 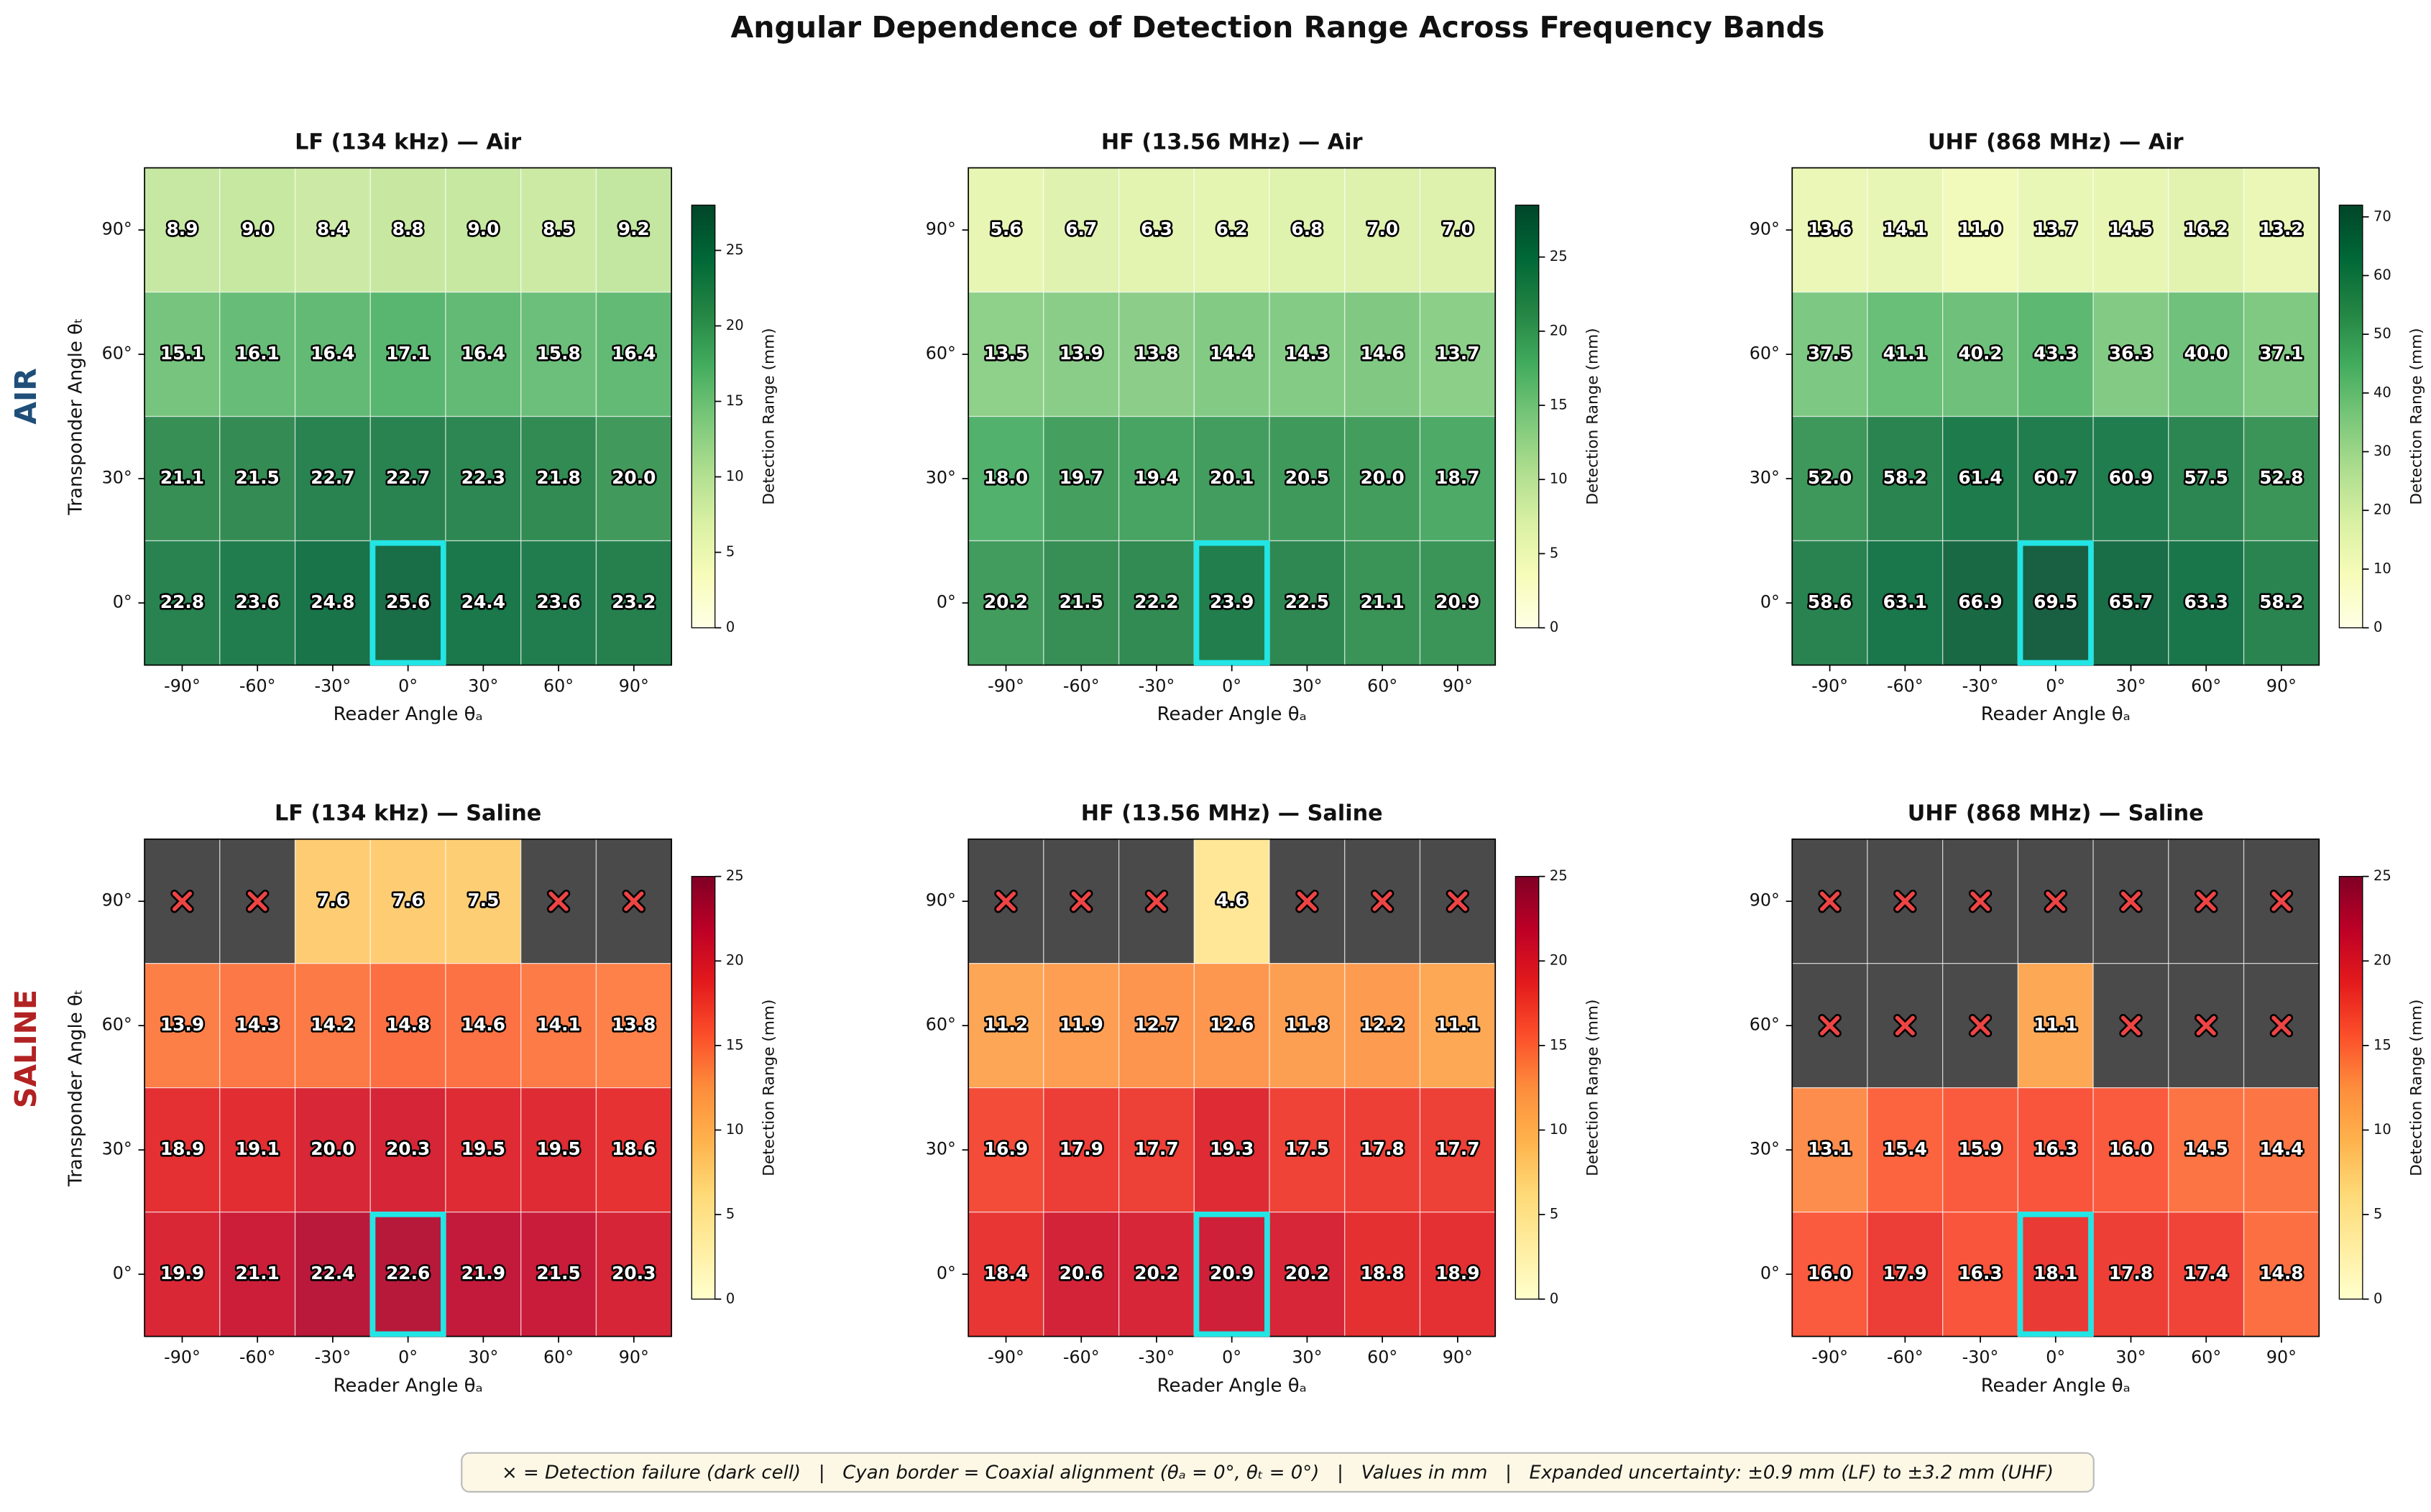 What do you see at coordinates (408, 814) in the screenshot?
I see `chart-title: LF (134 kHz) — Saline` at bounding box center [408, 814].